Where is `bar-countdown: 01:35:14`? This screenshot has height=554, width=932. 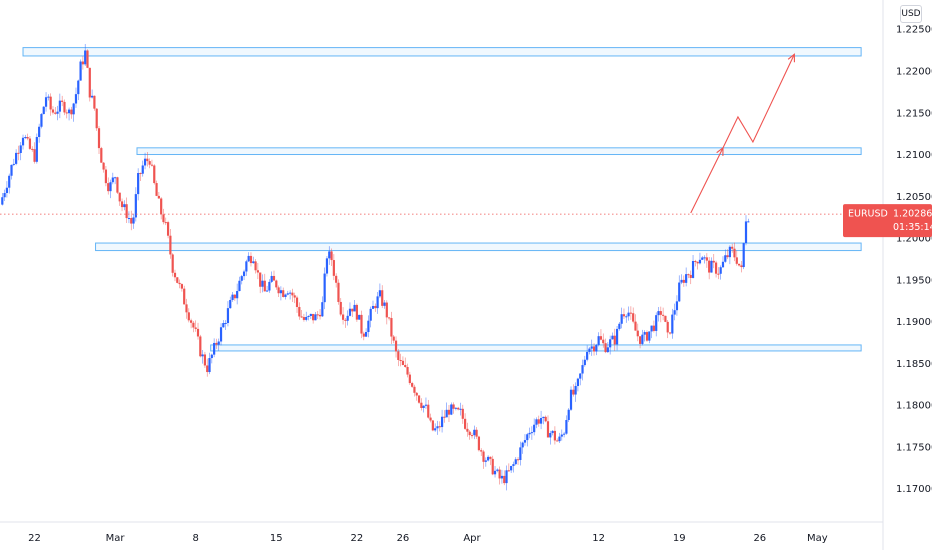 bar-countdown: 01:35:14 is located at coordinates (912, 227).